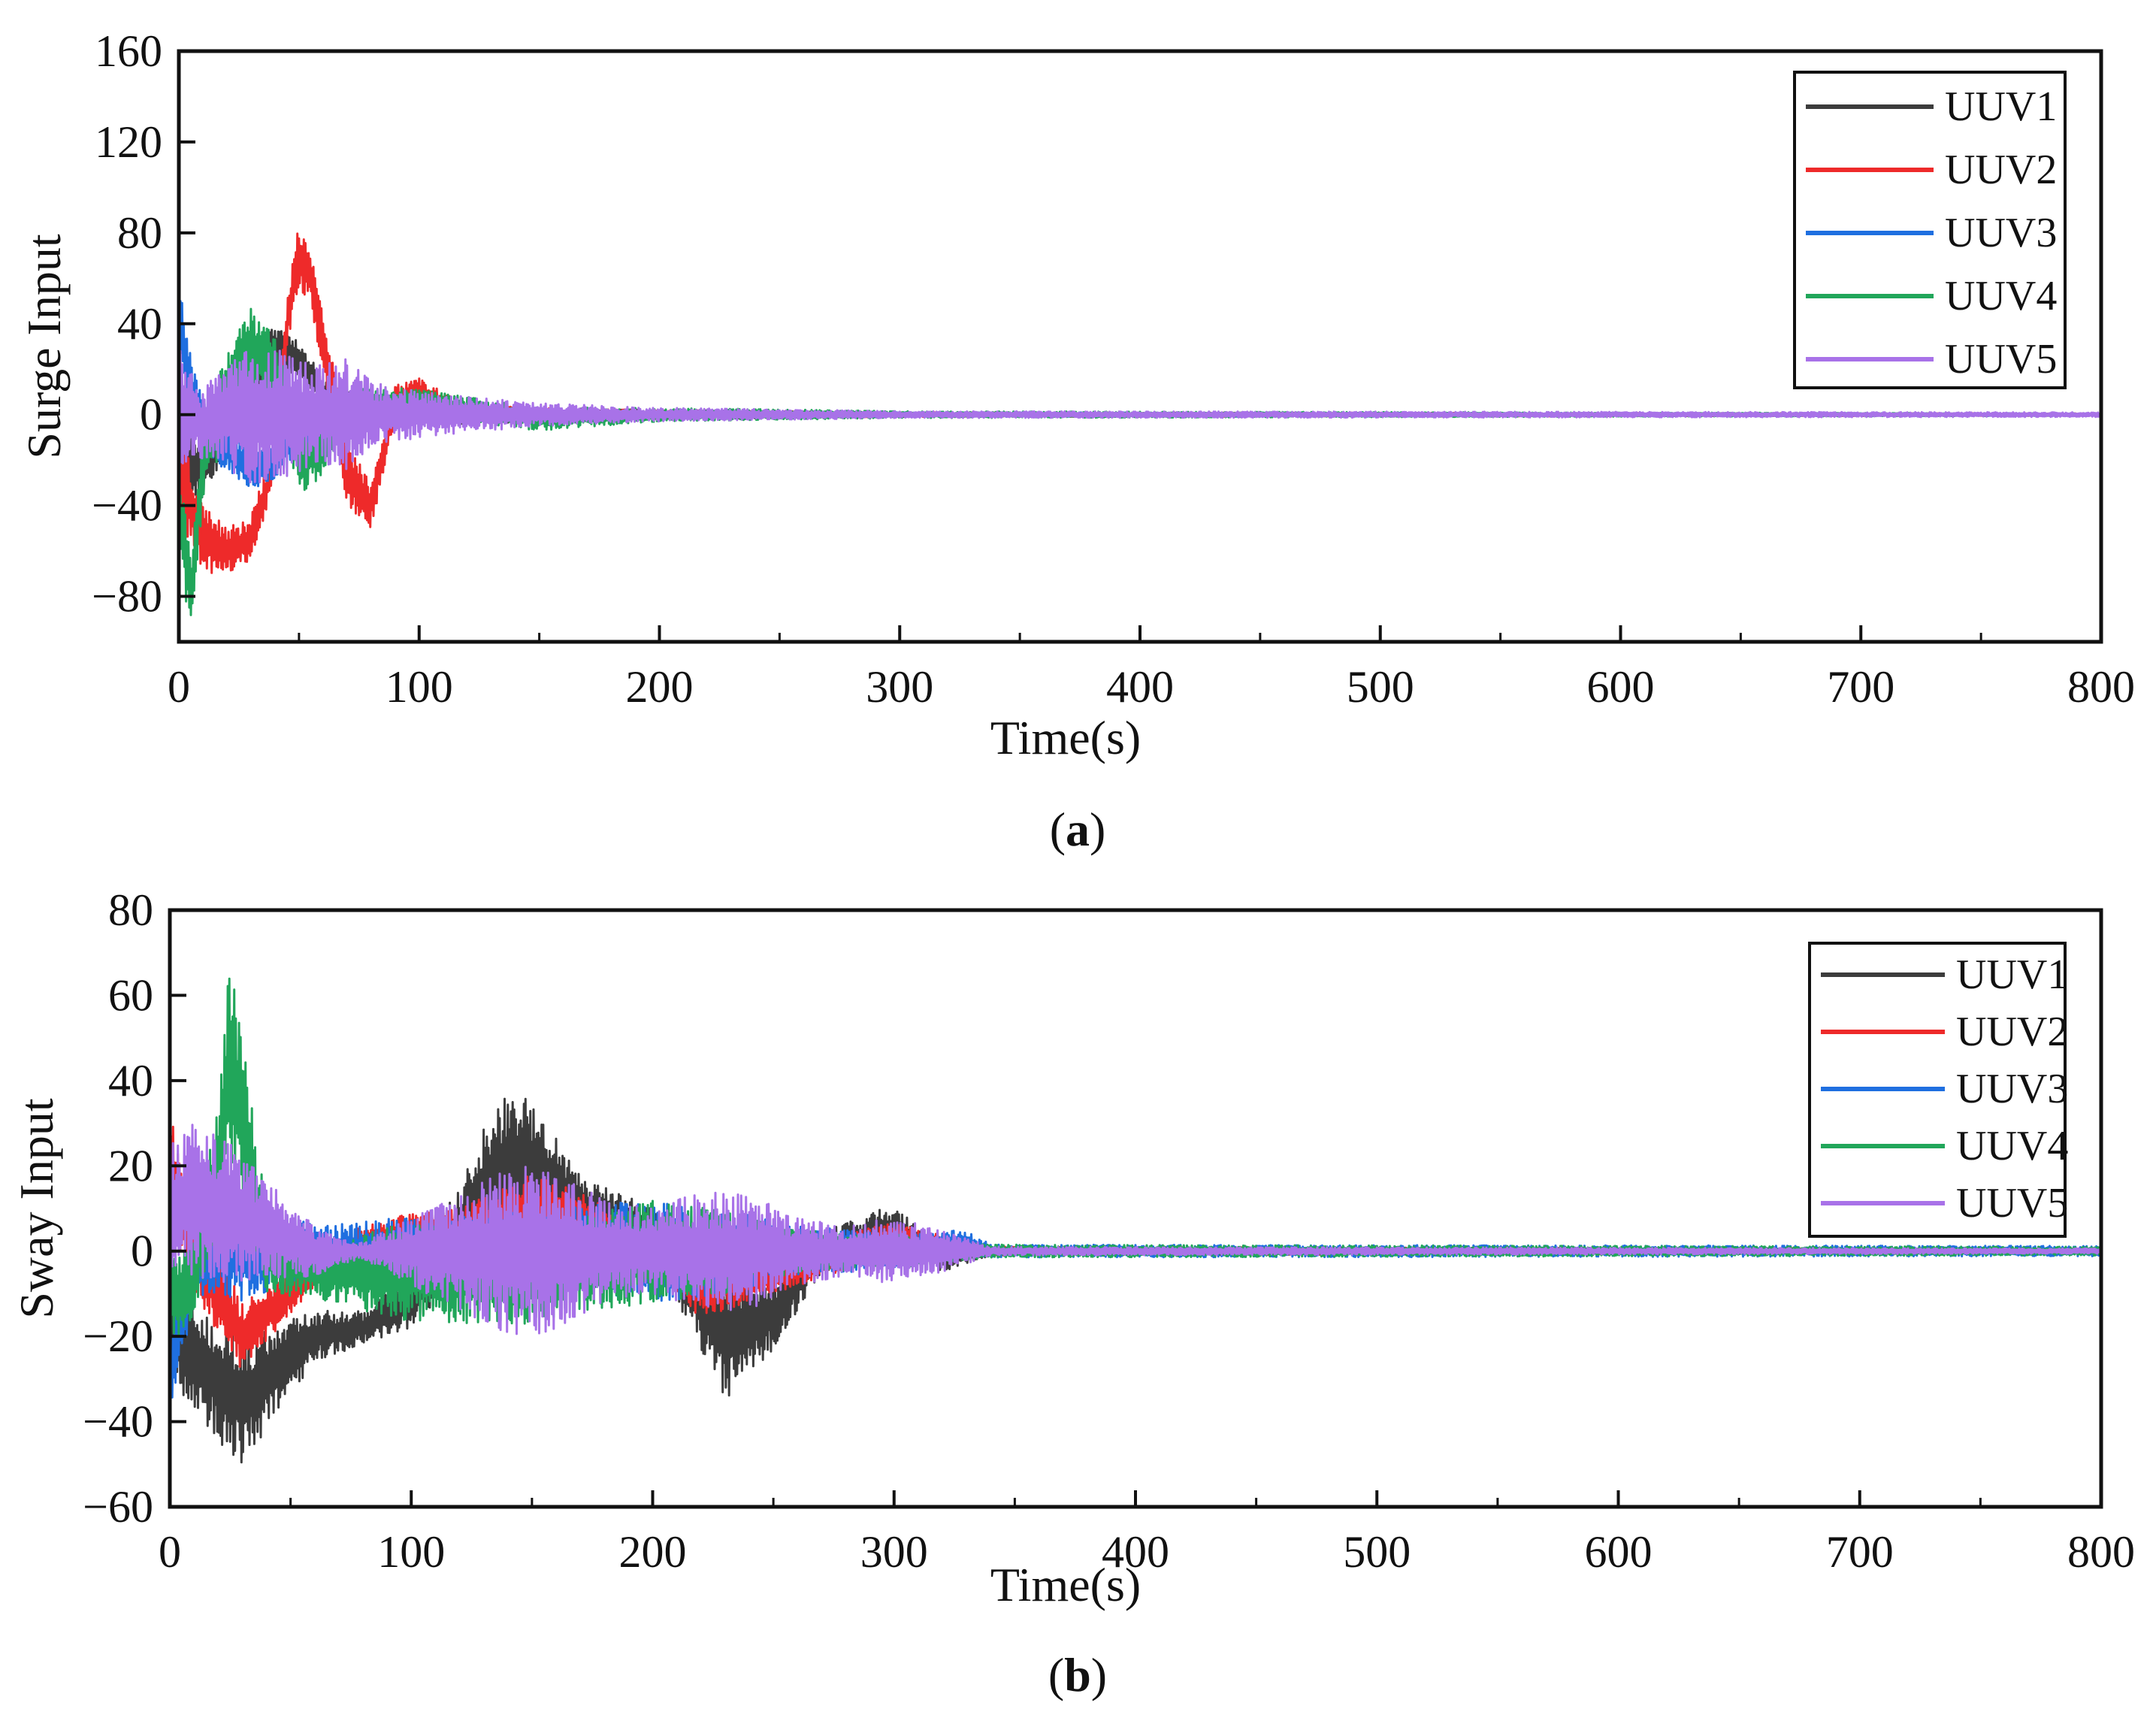  I want to click on y-axis-b: −60 −40 −20 0 20 40 60 80, so click(134, 1208).